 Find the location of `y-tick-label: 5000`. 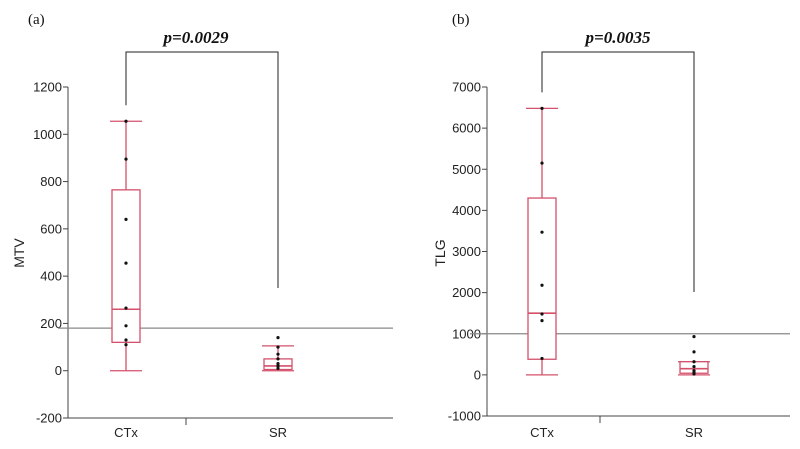

y-tick-label: 5000 is located at coordinates (466, 169).